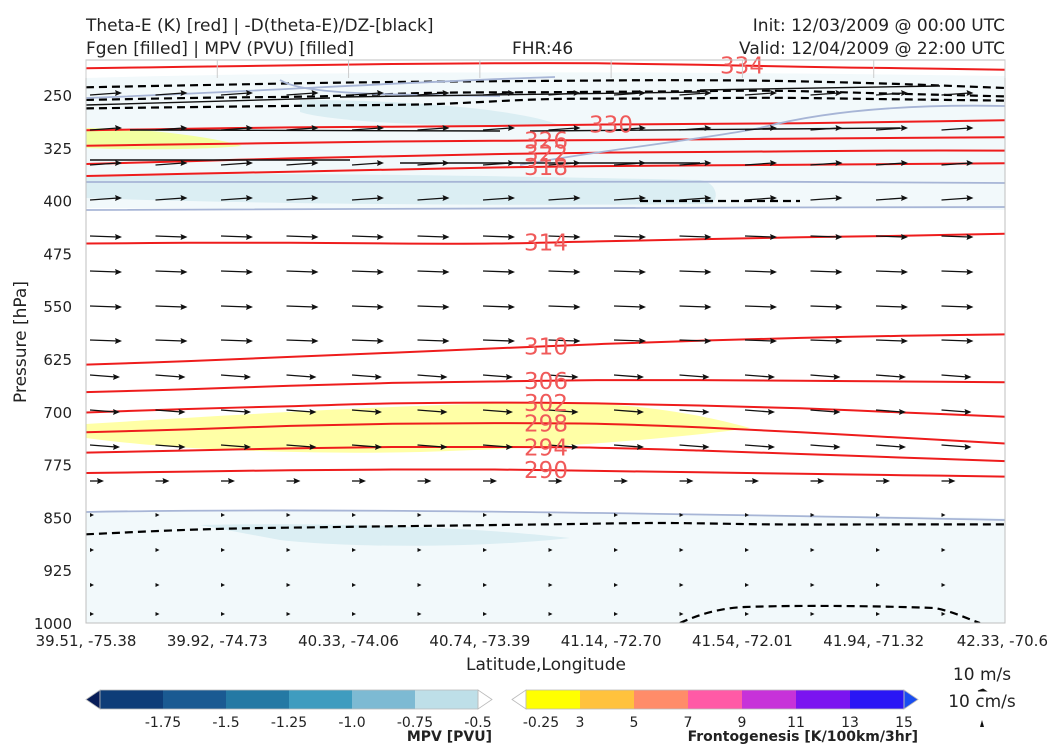 The image size is (1050, 754). Describe the element at coordinates (477, 723) in the screenshot. I see `colorbar-tick: -0.5` at that location.